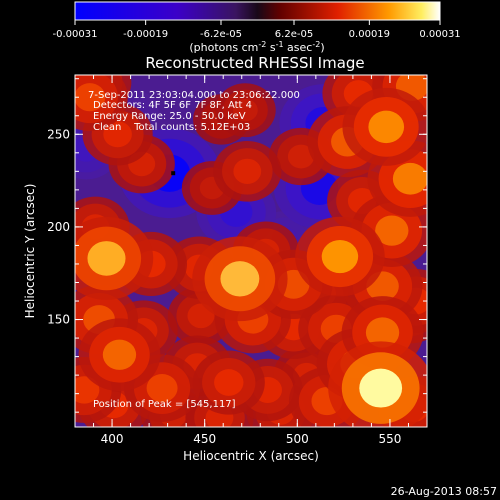 The height and width of the screenshot is (500, 500). I want to click on footer-timestamp: 26-Aug-2013 08:57, so click(444, 491).